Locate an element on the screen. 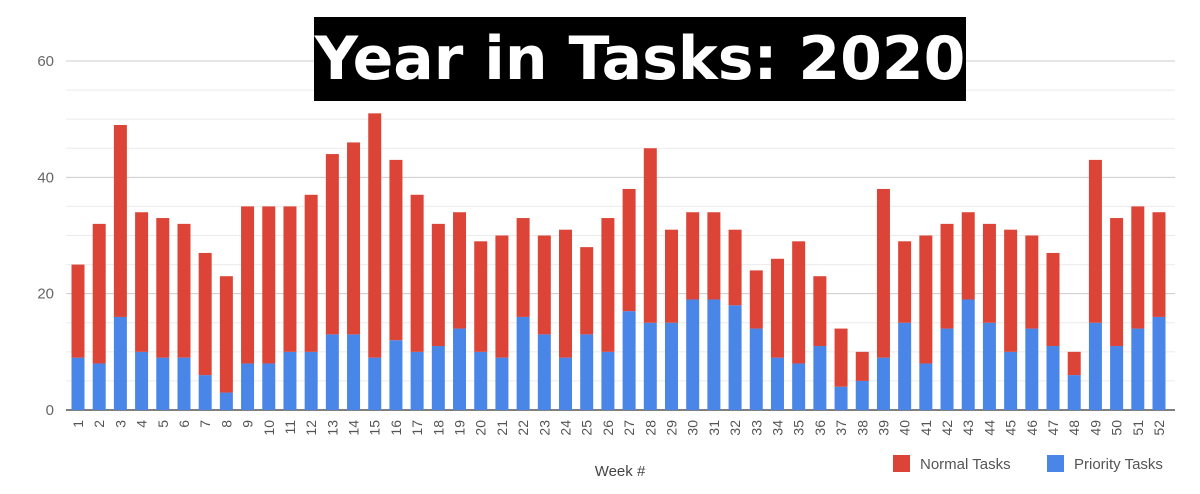 The width and height of the screenshot is (1200, 494). x-tick-label: 23 is located at coordinates (544, 428).